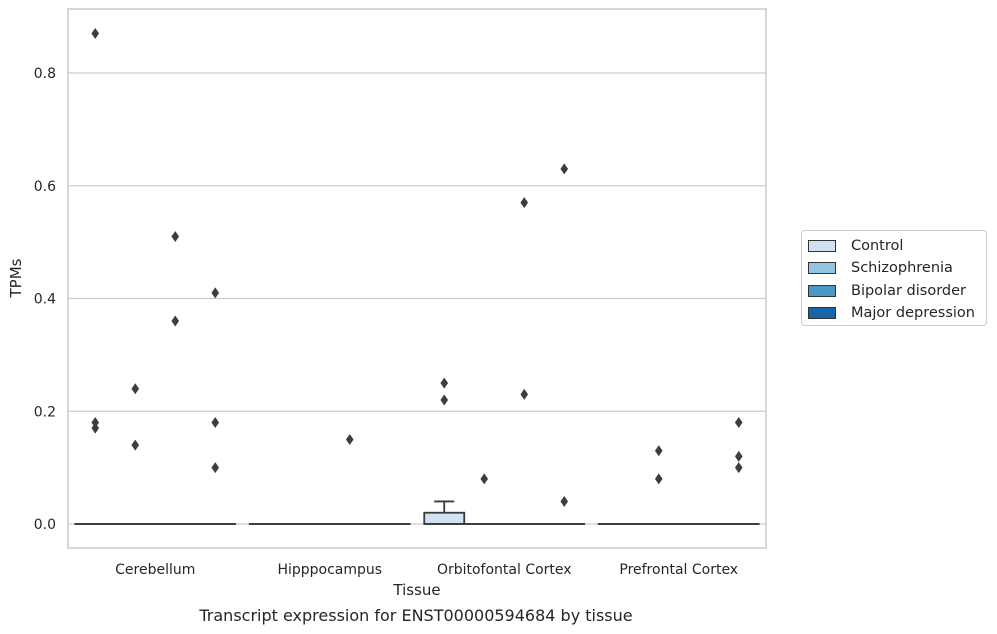 This screenshot has width=997, height=634. What do you see at coordinates (902, 268) in the screenshot?
I see `legend-label: Schizophrenia` at bounding box center [902, 268].